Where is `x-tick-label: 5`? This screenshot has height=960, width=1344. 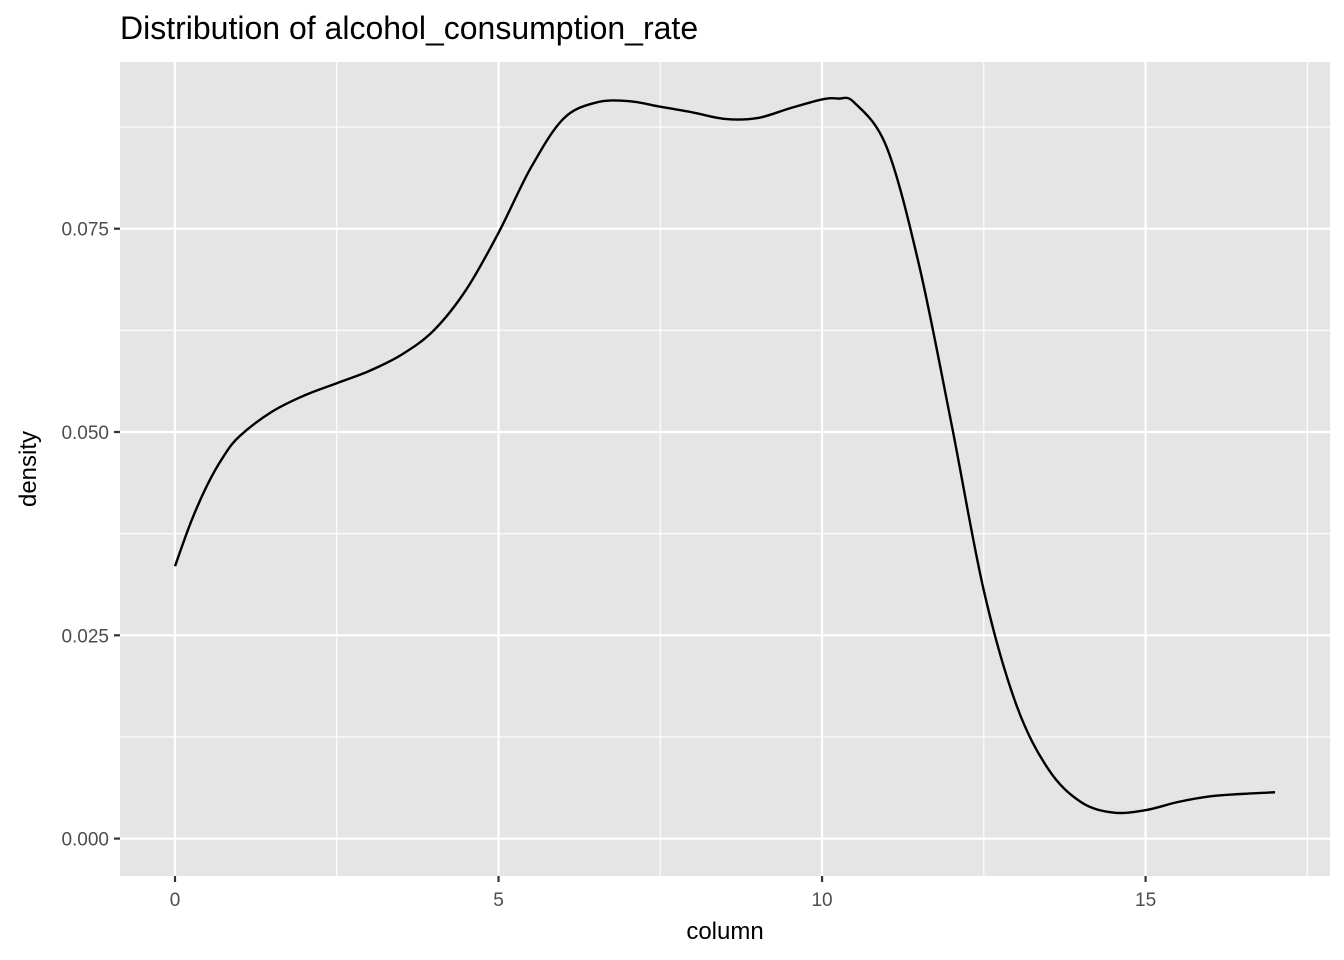 x-tick-label: 5 is located at coordinates (498, 900).